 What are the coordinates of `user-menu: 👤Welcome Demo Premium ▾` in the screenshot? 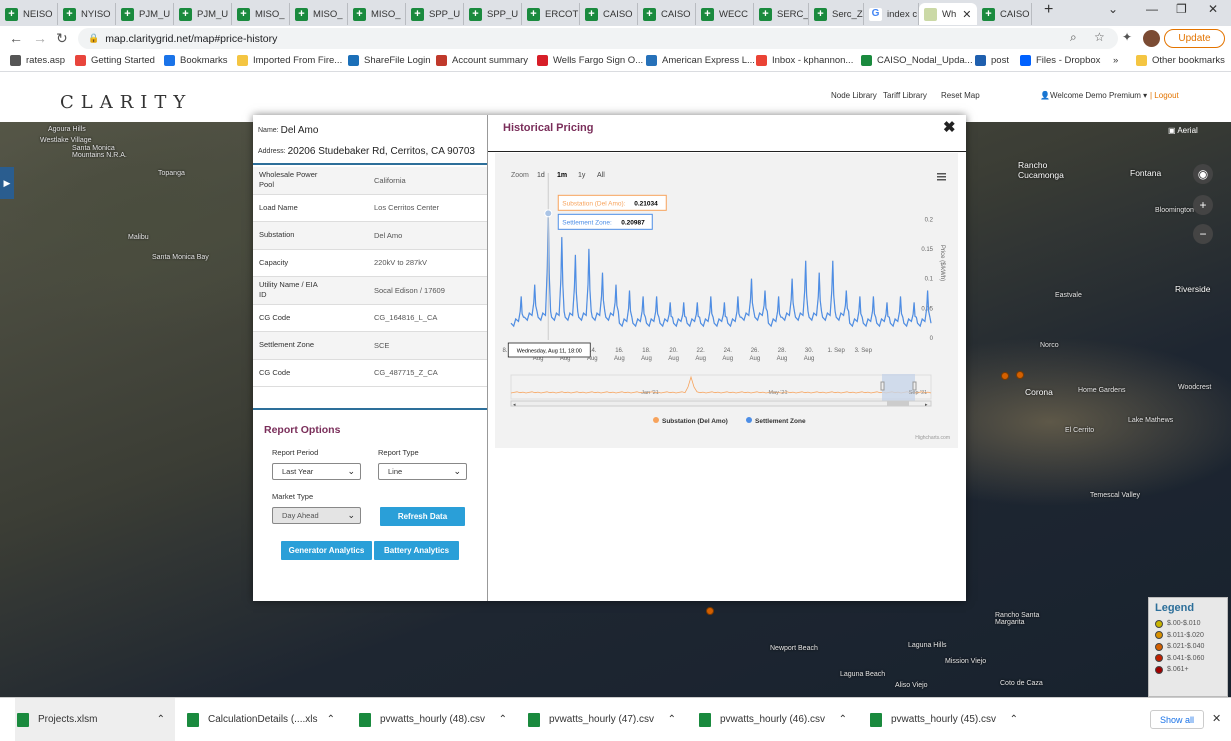 It's located at (1093, 95).